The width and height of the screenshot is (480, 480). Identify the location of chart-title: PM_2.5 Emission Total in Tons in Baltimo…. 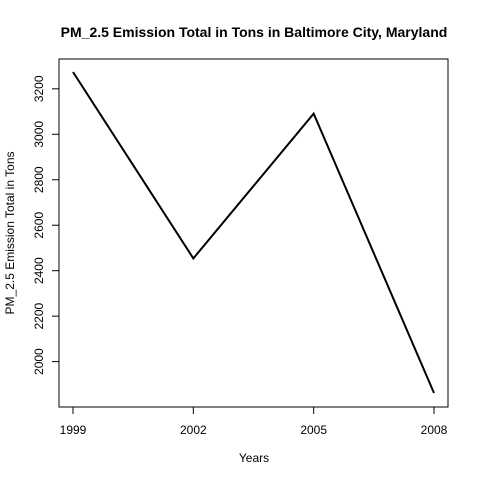
(254, 32).